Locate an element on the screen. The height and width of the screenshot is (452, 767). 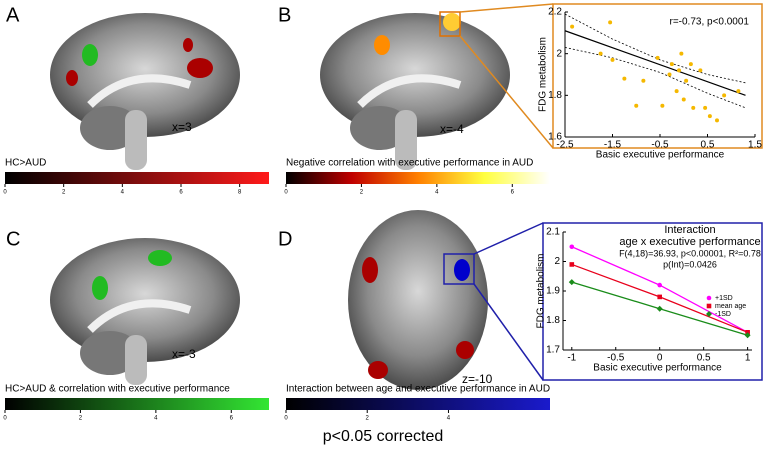
panel-letter: D is located at coordinates (285, 239).